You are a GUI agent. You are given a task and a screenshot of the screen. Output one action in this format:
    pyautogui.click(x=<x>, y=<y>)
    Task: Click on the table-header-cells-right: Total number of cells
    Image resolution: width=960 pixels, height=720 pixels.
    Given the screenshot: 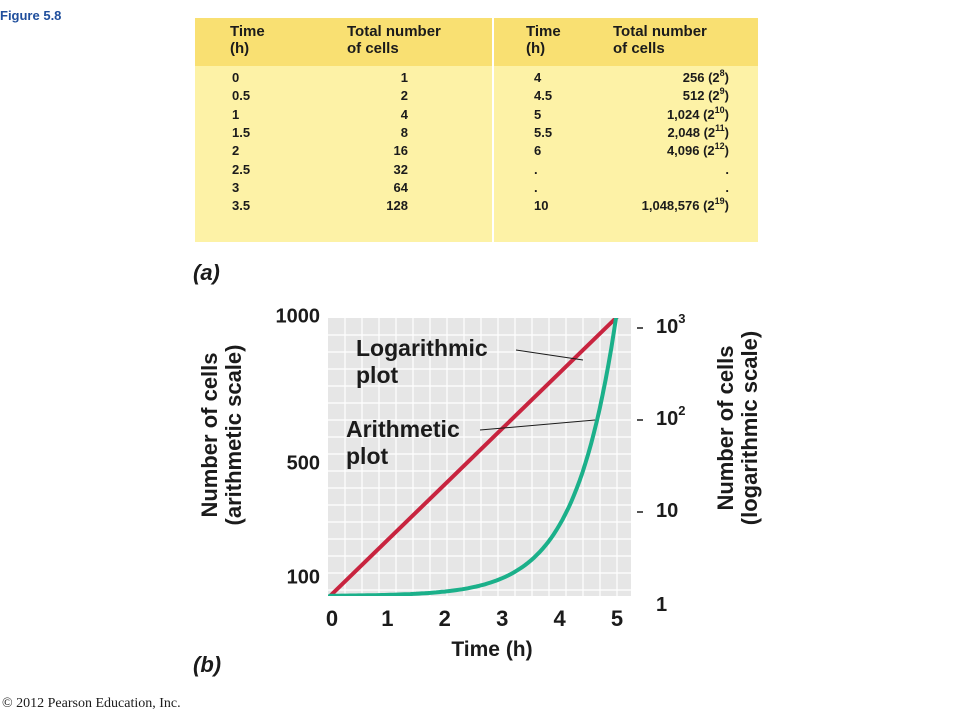 What is the action you would take?
    pyautogui.click(x=660, y=40)
    